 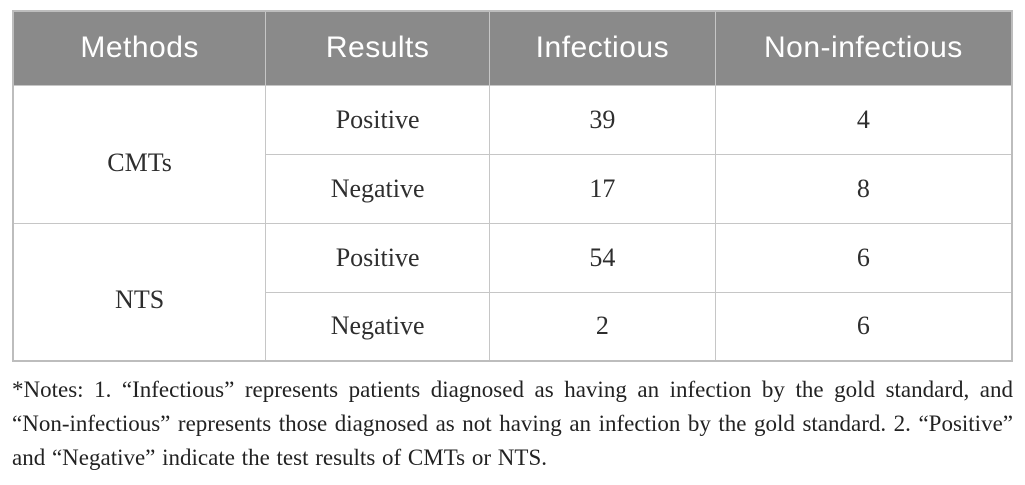 What do you see at coordinates (139, 292) in the screenshot?
I see `method-cell-nts: NTS` at bounding box center [139, 292].